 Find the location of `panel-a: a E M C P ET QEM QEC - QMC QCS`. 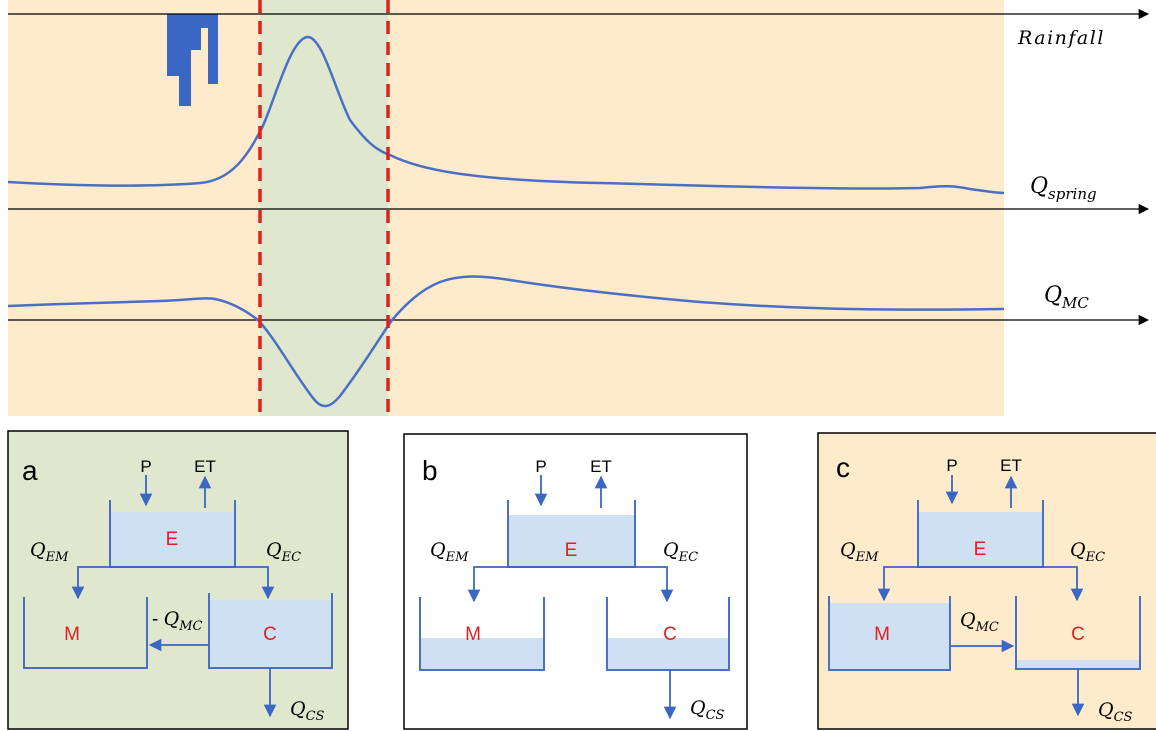

panel-a: a E M C P ET QEM QEC - QMC QCS is located at coordinates (178, 580).